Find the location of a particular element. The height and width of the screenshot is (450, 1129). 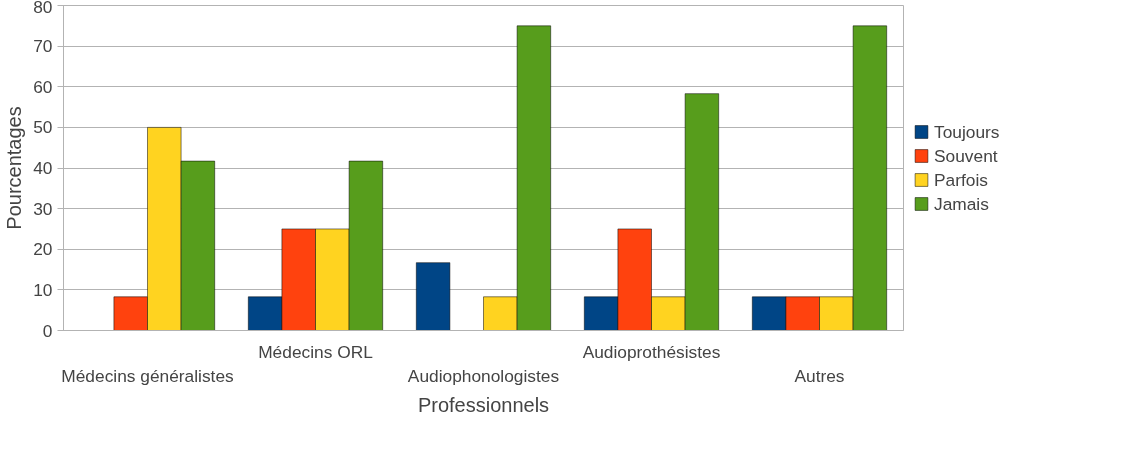

legend-label: Toujours is located at coordinates (967, 131).